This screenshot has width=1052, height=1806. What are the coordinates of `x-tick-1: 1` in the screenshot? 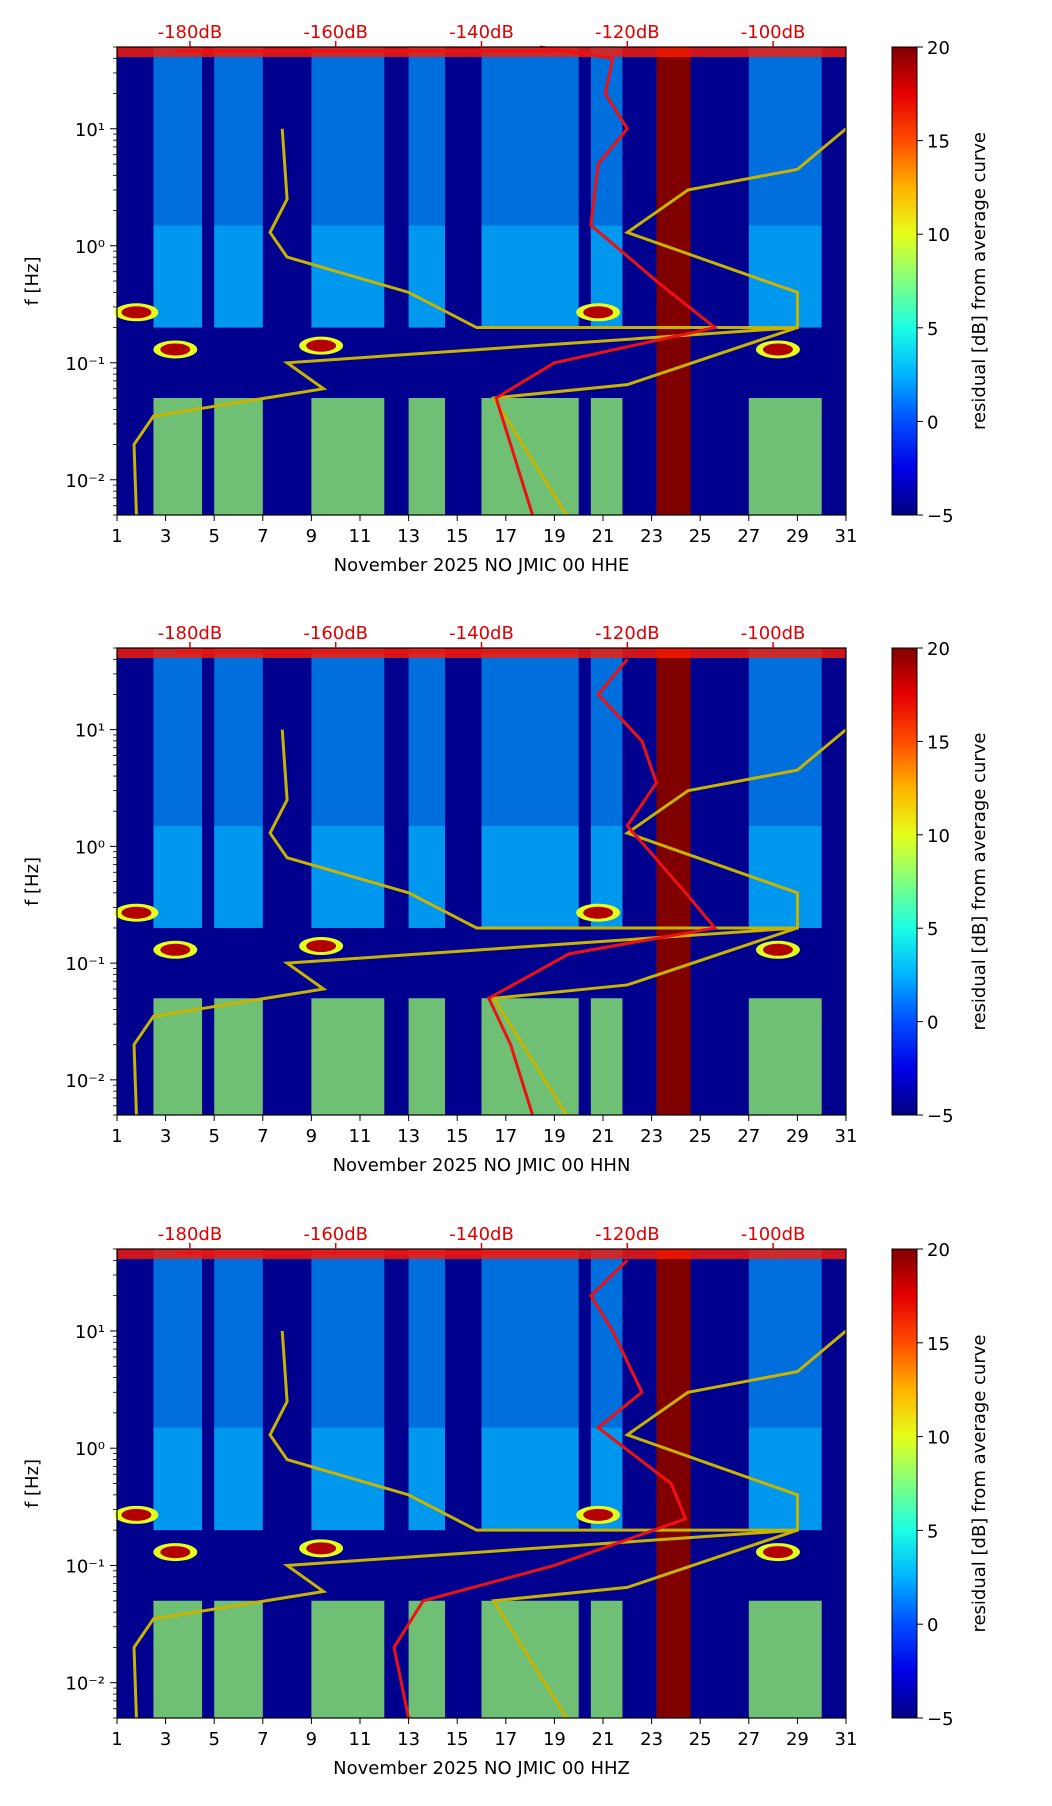 It's located at (116, 1136).